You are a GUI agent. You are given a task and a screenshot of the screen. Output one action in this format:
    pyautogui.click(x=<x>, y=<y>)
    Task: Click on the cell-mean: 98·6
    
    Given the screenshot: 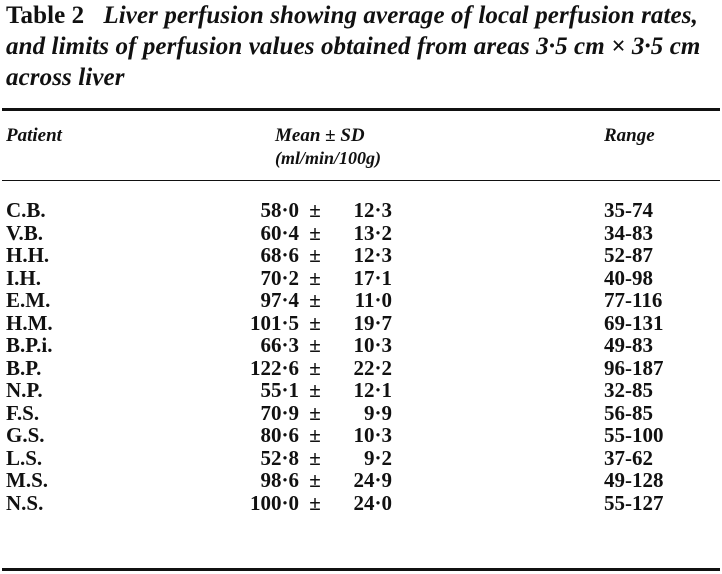 What is the action you would take?
    pyautogui.click(x=279, y=480)
    